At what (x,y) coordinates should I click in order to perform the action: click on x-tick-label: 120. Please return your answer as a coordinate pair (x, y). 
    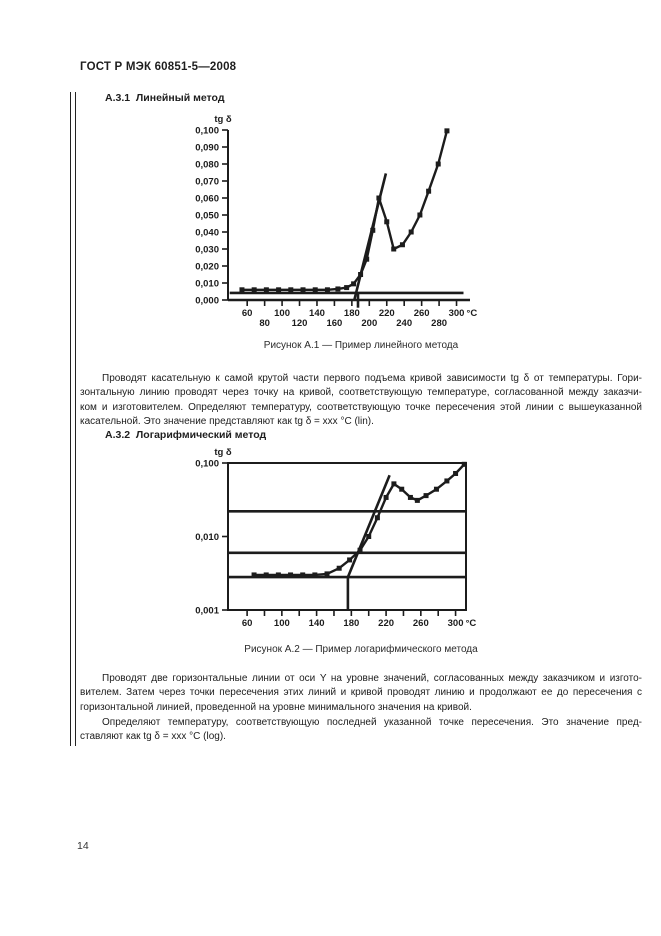
    Looking at the image, I should click on (300, 323).